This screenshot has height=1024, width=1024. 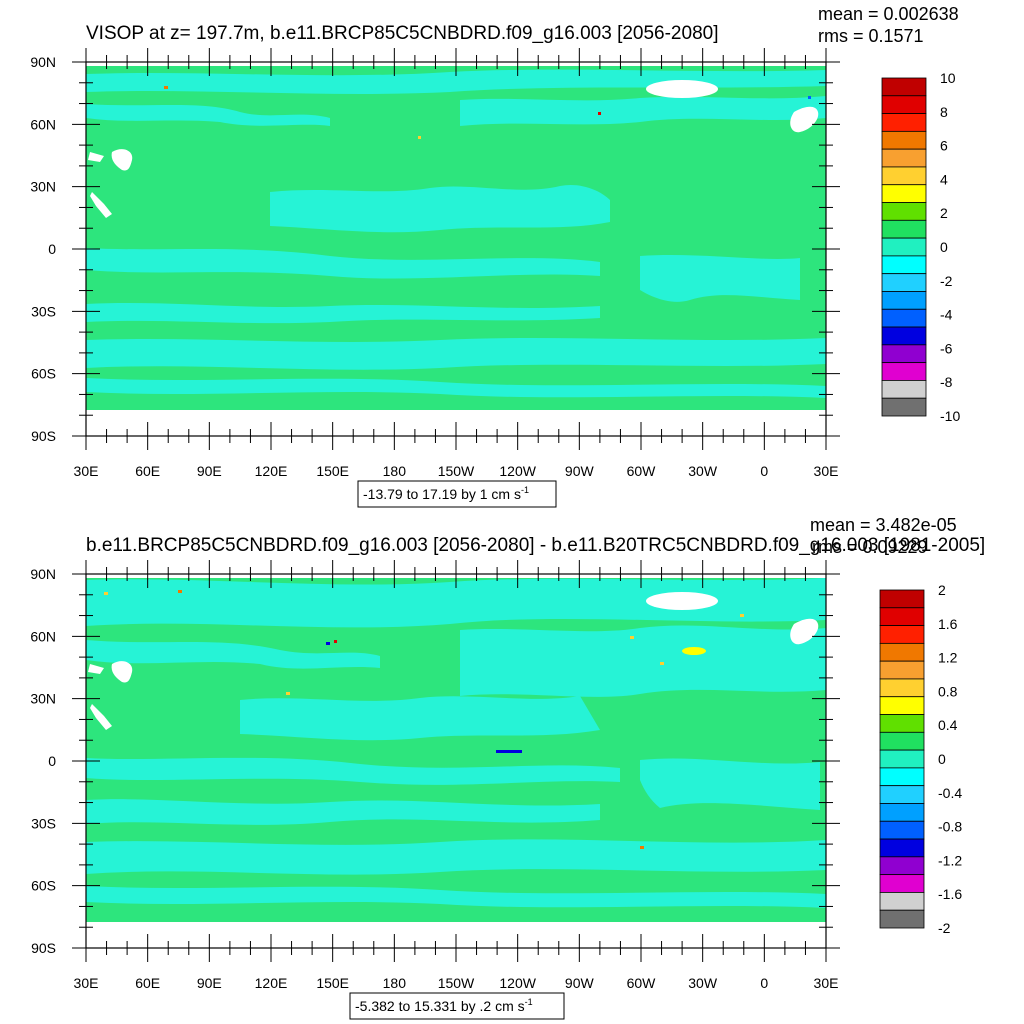 I want to click on colorbar-label: -4, so click(x=946, y=315).